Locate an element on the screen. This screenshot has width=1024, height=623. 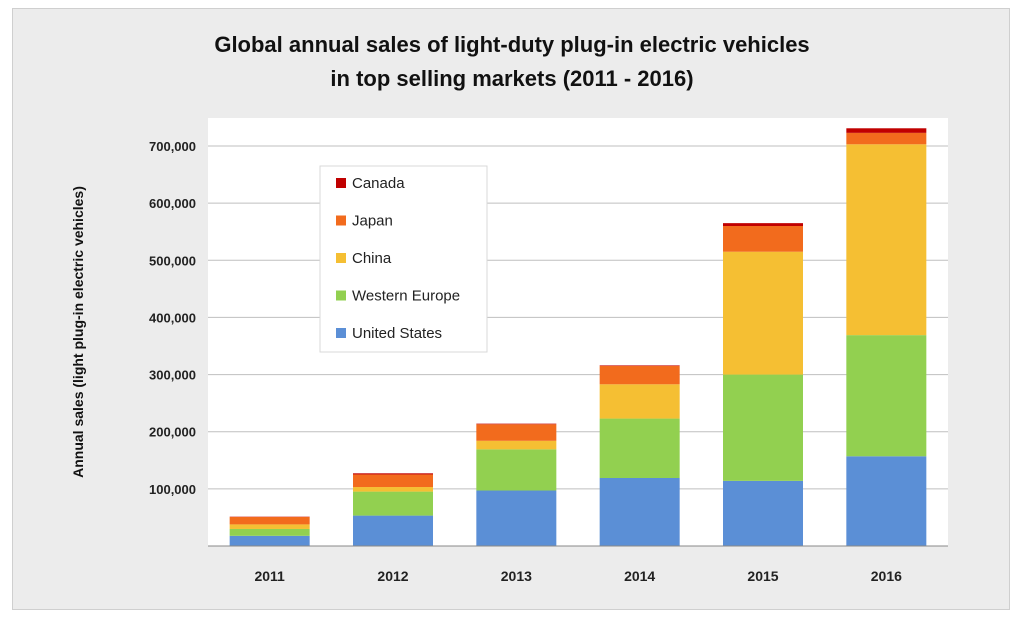
legend-label: Canada is located at coordinates (378, 183).